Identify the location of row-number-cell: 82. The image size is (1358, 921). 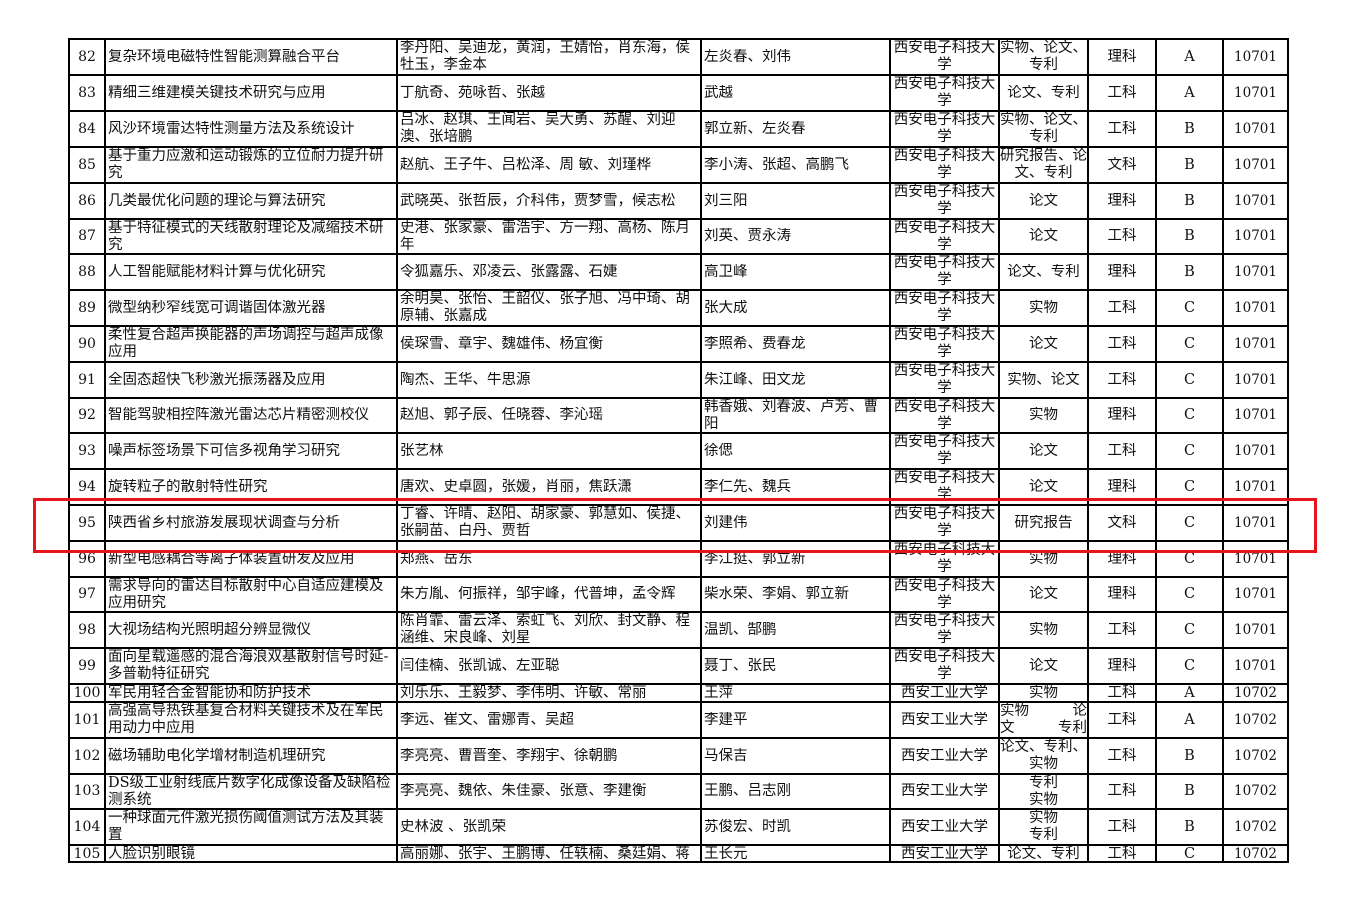
(87, 57).